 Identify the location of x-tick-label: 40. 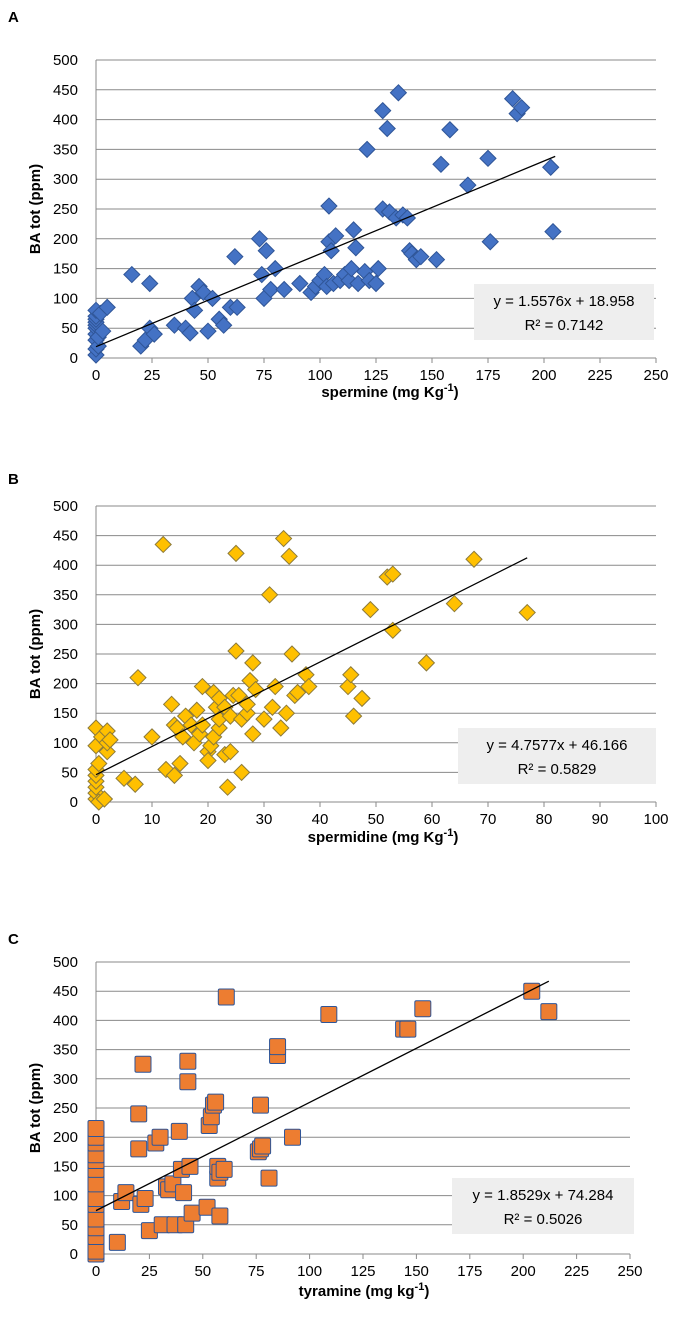
(320, 819).